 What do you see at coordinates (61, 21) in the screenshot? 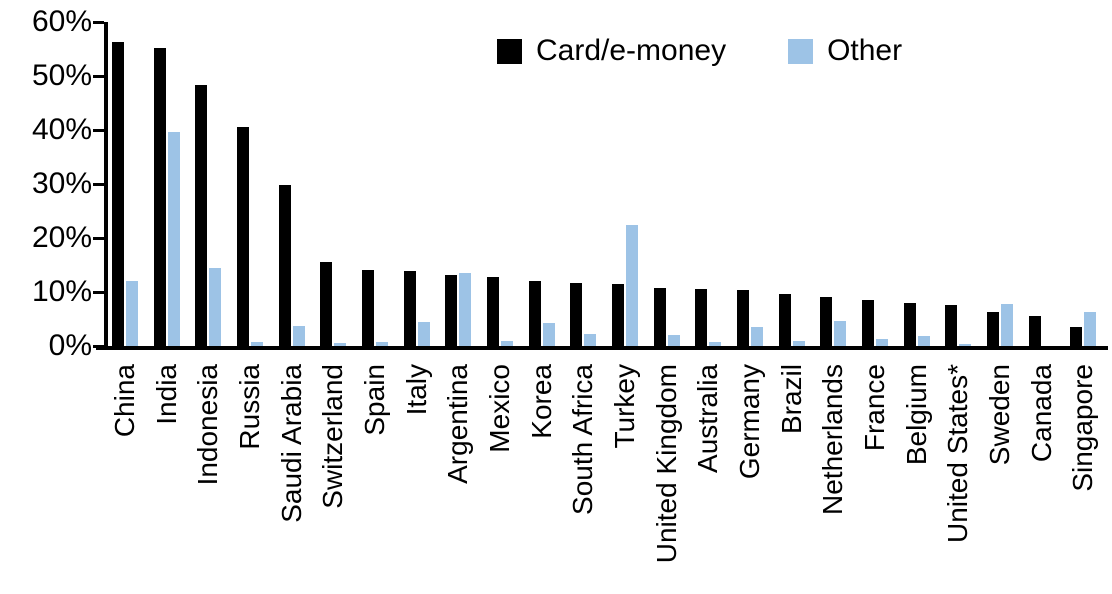
I see `y-axis-label: 60%` at bounding box center [61, 21].